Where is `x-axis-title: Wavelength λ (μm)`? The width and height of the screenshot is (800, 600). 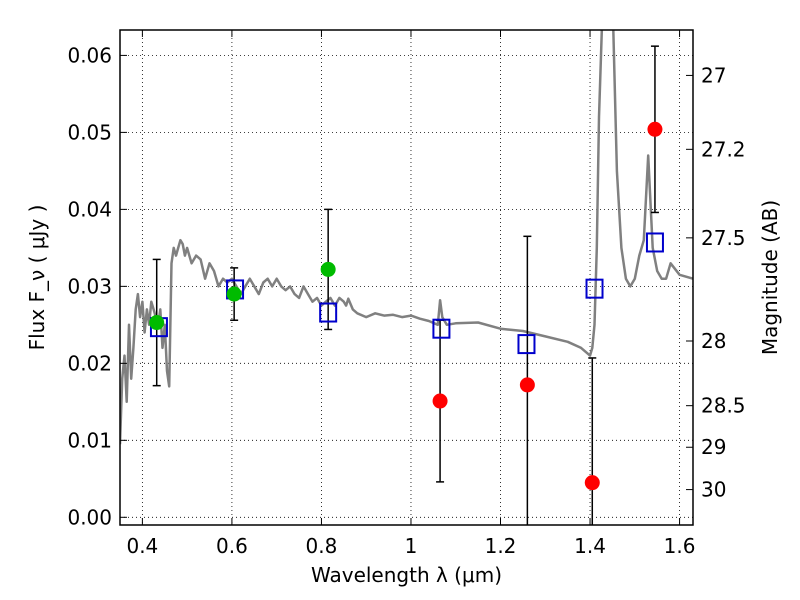 x-axis-title: Wavelength λ (μm) is located at coordinates (406, 575).